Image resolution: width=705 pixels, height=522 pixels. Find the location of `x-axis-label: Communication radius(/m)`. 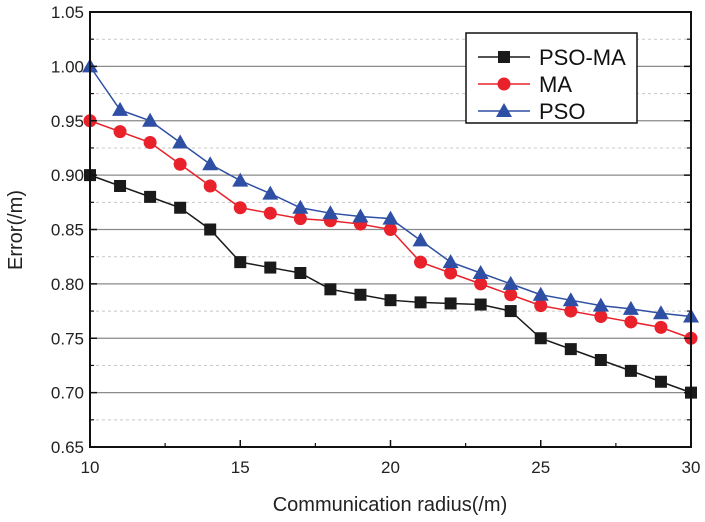

x-axis-label: Communication radius(/m) is located at coordinates (390, 505).